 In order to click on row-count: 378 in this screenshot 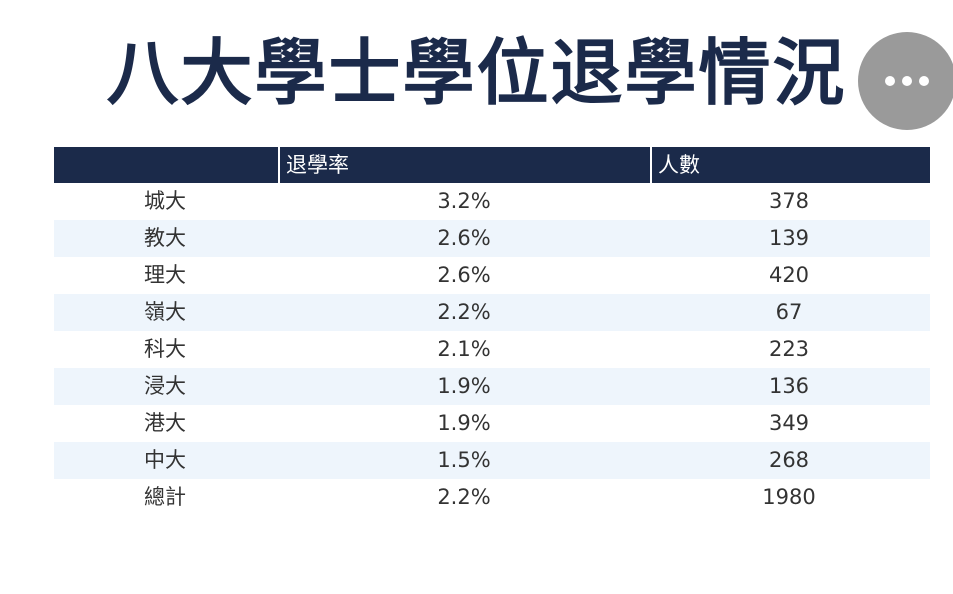, I will do `click(789, 201)`.